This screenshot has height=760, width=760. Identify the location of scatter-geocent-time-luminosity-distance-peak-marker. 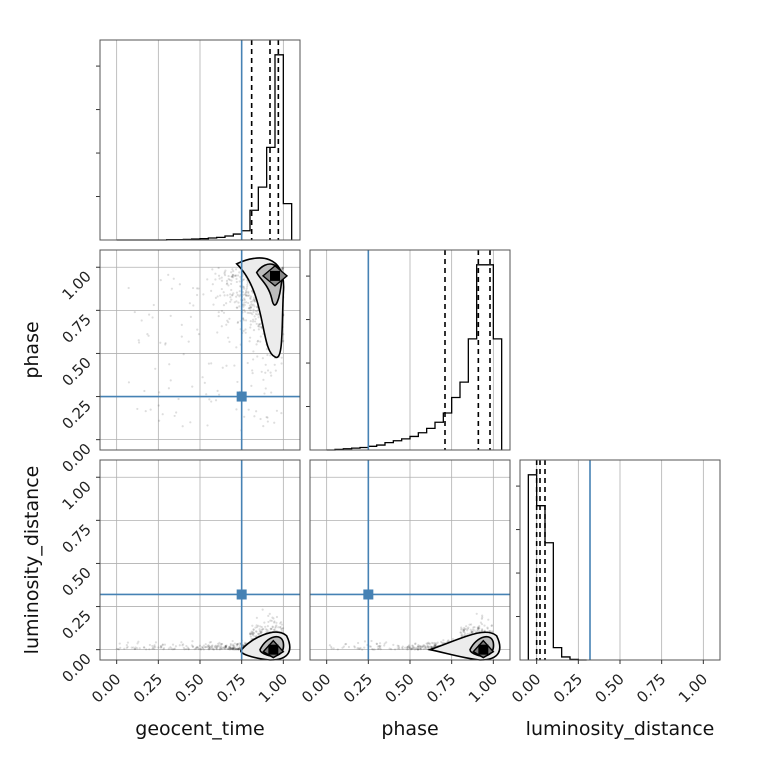
(273, 649).